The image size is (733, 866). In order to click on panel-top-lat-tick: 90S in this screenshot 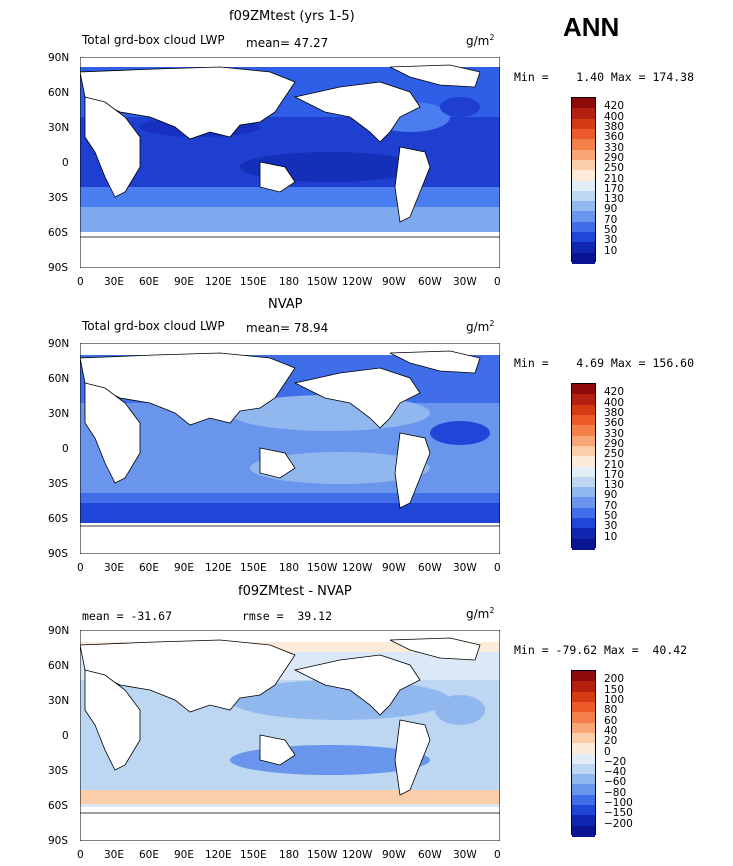, I will do `click(58, 268)`.